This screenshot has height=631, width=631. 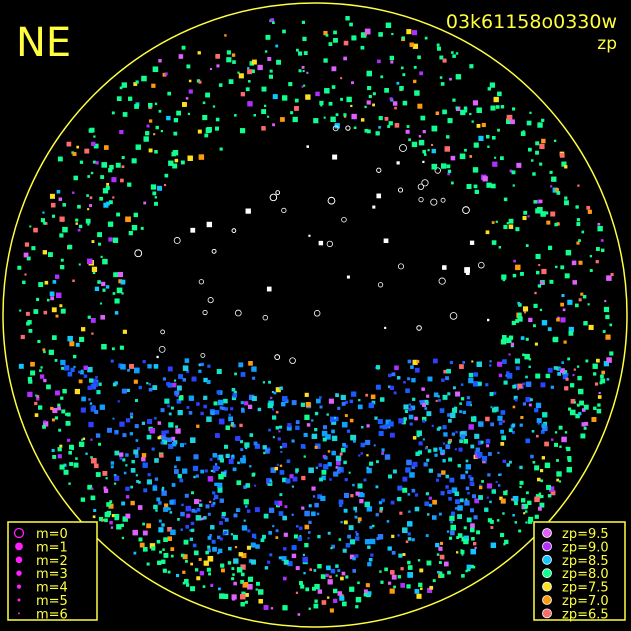 What do you see at coordinates (531, 22) in the screenshot?
I see `frame-id: 03k61158o0330w` at bounding box center [531, 22].